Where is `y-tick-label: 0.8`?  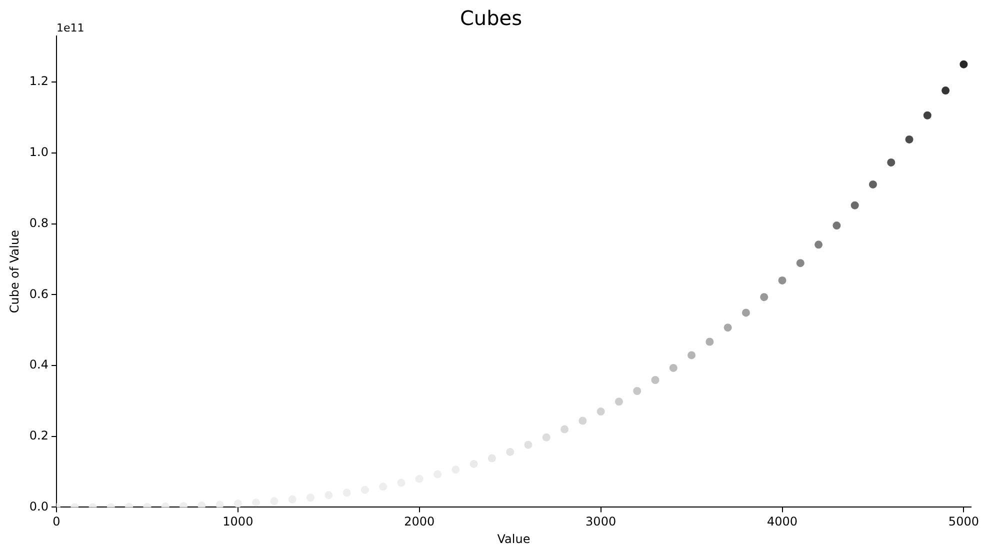 y-tick-label: 0.8 is located at coordinates (38, 223).